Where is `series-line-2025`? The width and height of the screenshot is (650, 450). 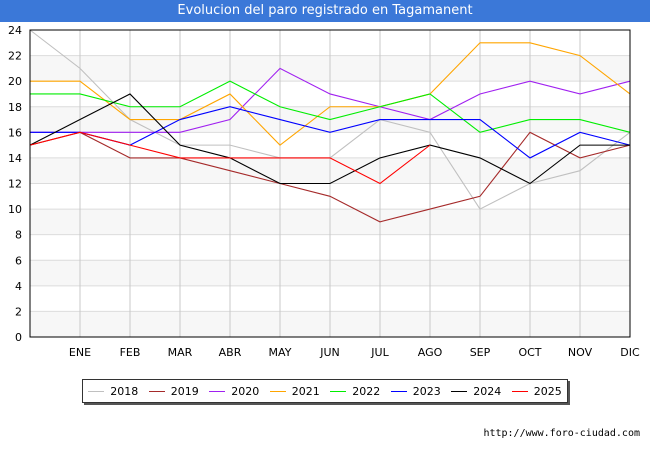
series-line-2025 is located at coordinates (230, 158).